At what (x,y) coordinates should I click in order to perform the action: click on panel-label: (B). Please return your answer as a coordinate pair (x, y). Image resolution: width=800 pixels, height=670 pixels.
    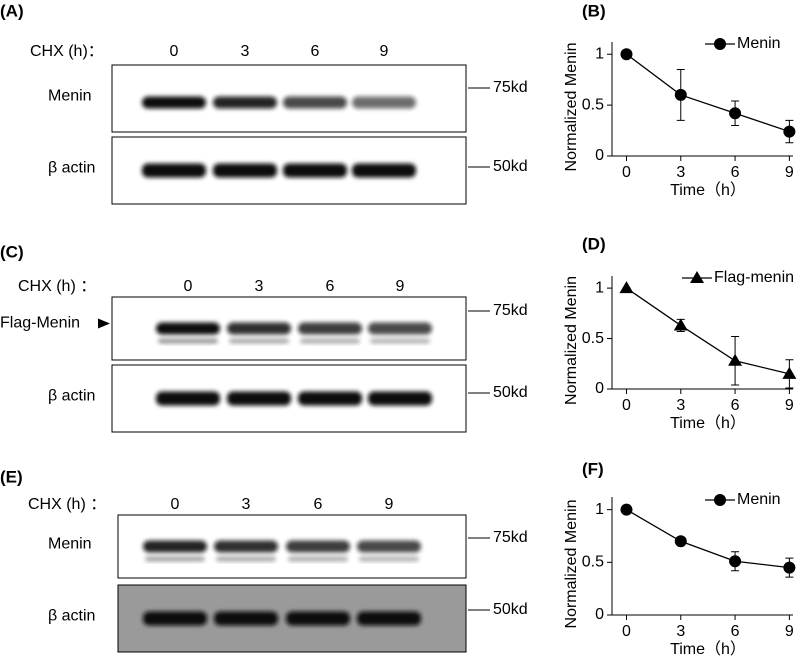
    Looking at the image, I should click on (594, 10).